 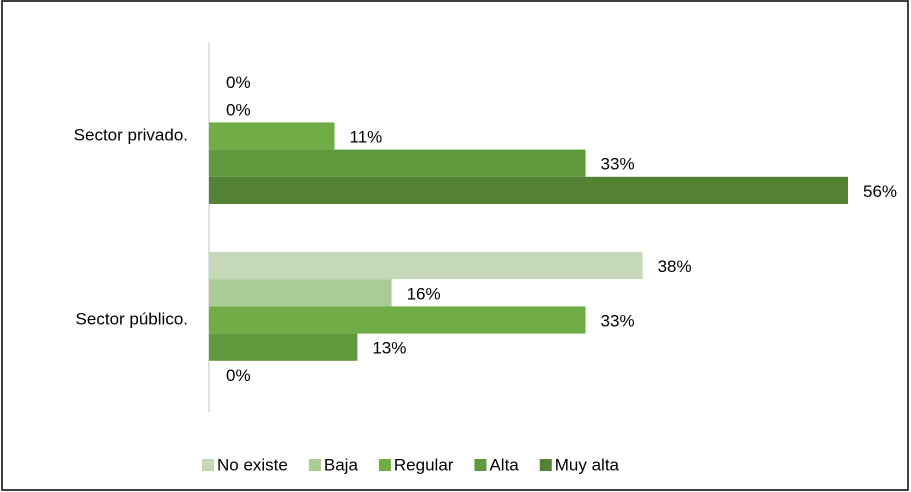 I want to click on legend-label: Alta, so click(x=504, y=464).